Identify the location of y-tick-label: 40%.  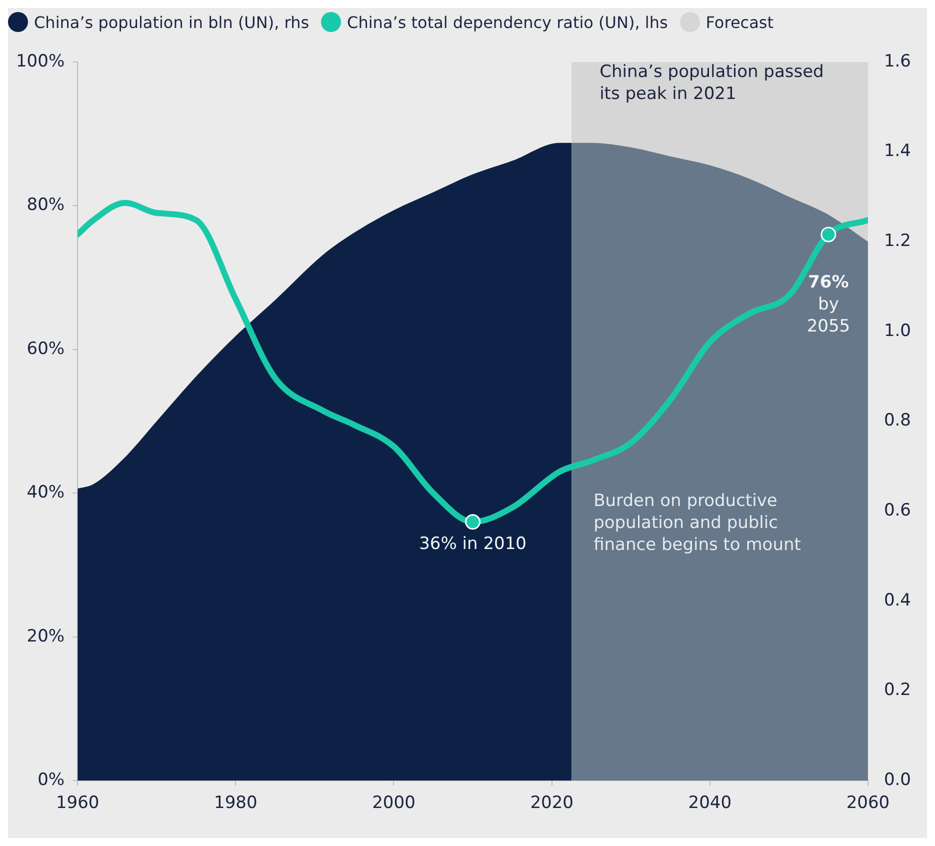
(45, 492).